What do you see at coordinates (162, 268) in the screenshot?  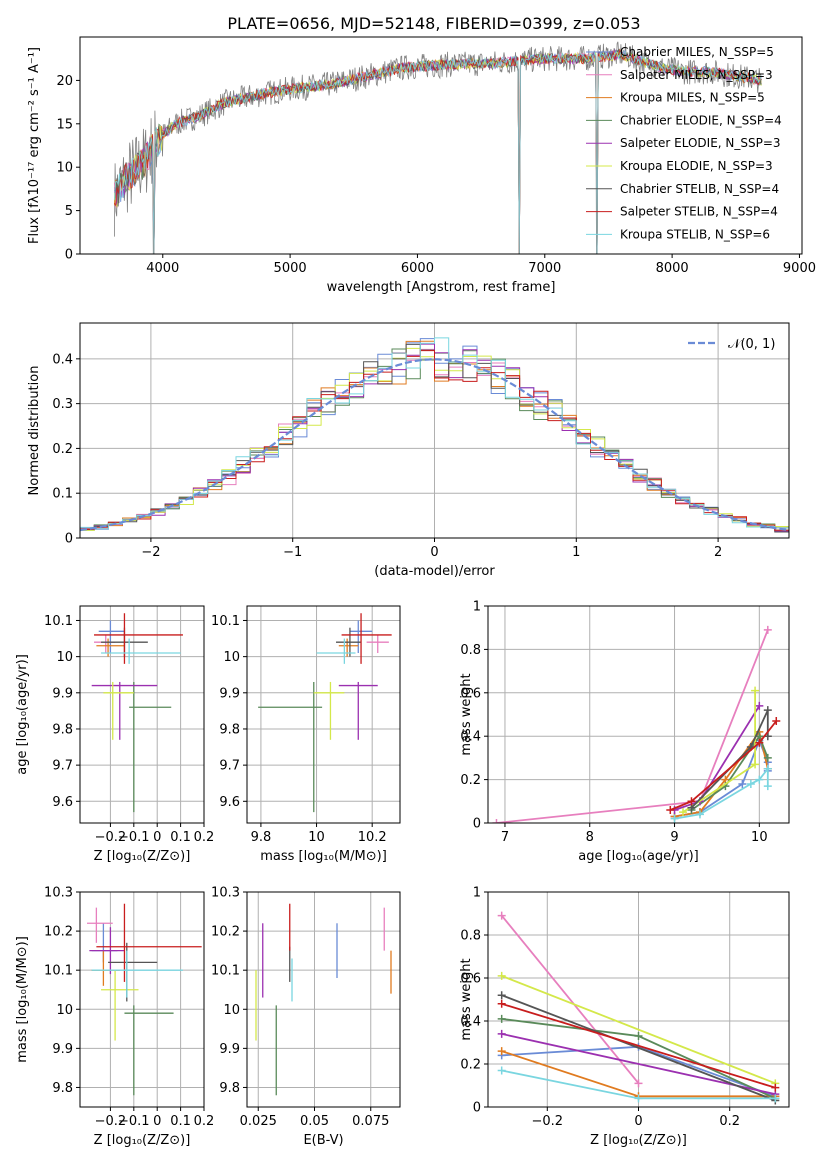 I see `x-tick-label: 4000` at bounding box center [162, 268].